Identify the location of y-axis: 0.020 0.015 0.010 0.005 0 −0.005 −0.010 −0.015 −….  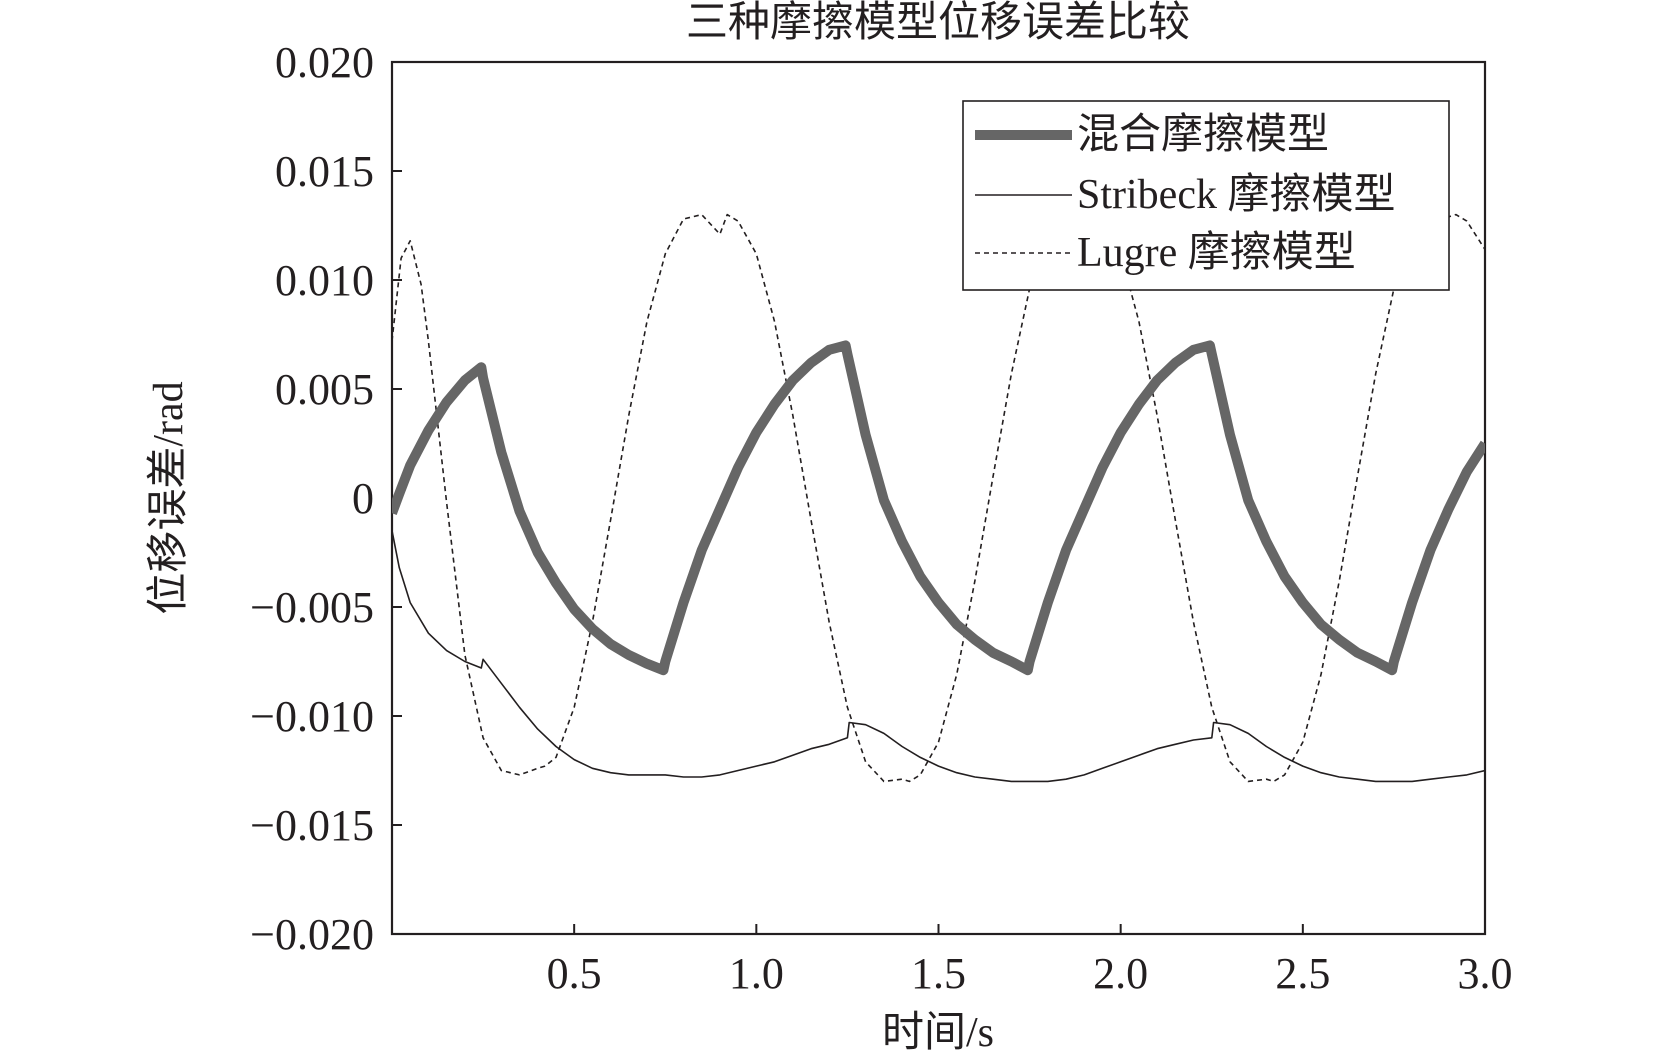
(326, 498).